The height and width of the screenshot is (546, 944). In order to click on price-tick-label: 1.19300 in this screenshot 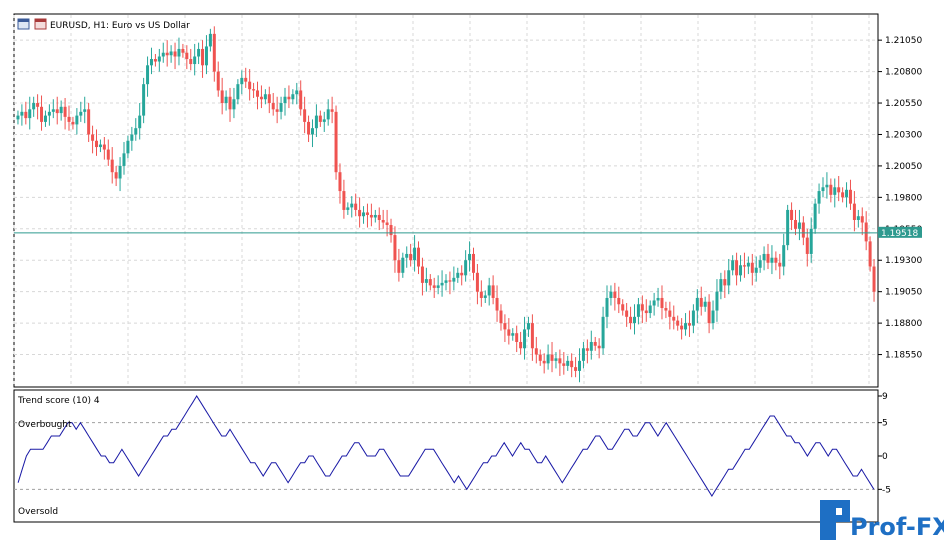, I will do `click(903, 261)`.